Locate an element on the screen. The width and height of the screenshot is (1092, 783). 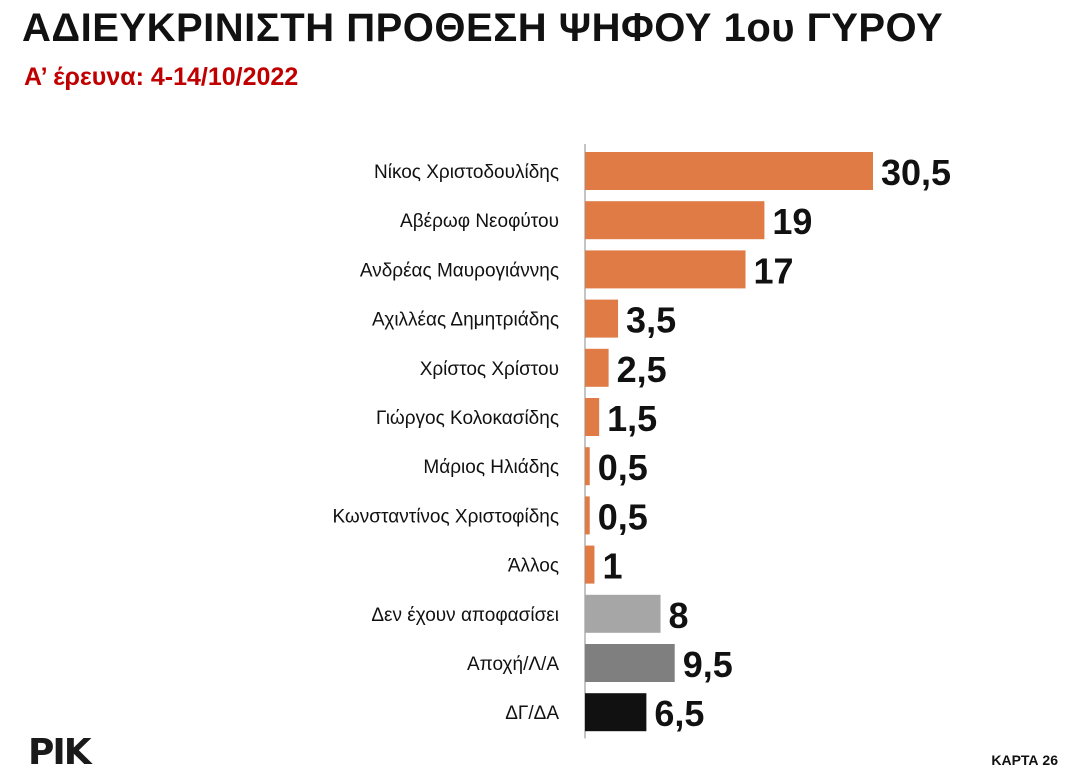
category-label: Άλλος is located at coordinates (533, 566).